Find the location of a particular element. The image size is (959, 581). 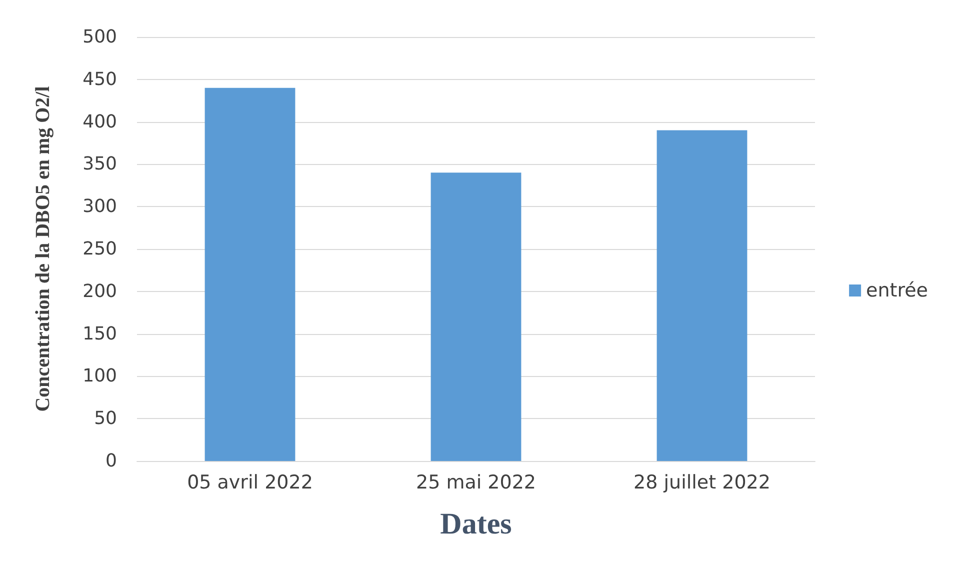

y-tick-label: 100 is located at coordinates (99, 376).